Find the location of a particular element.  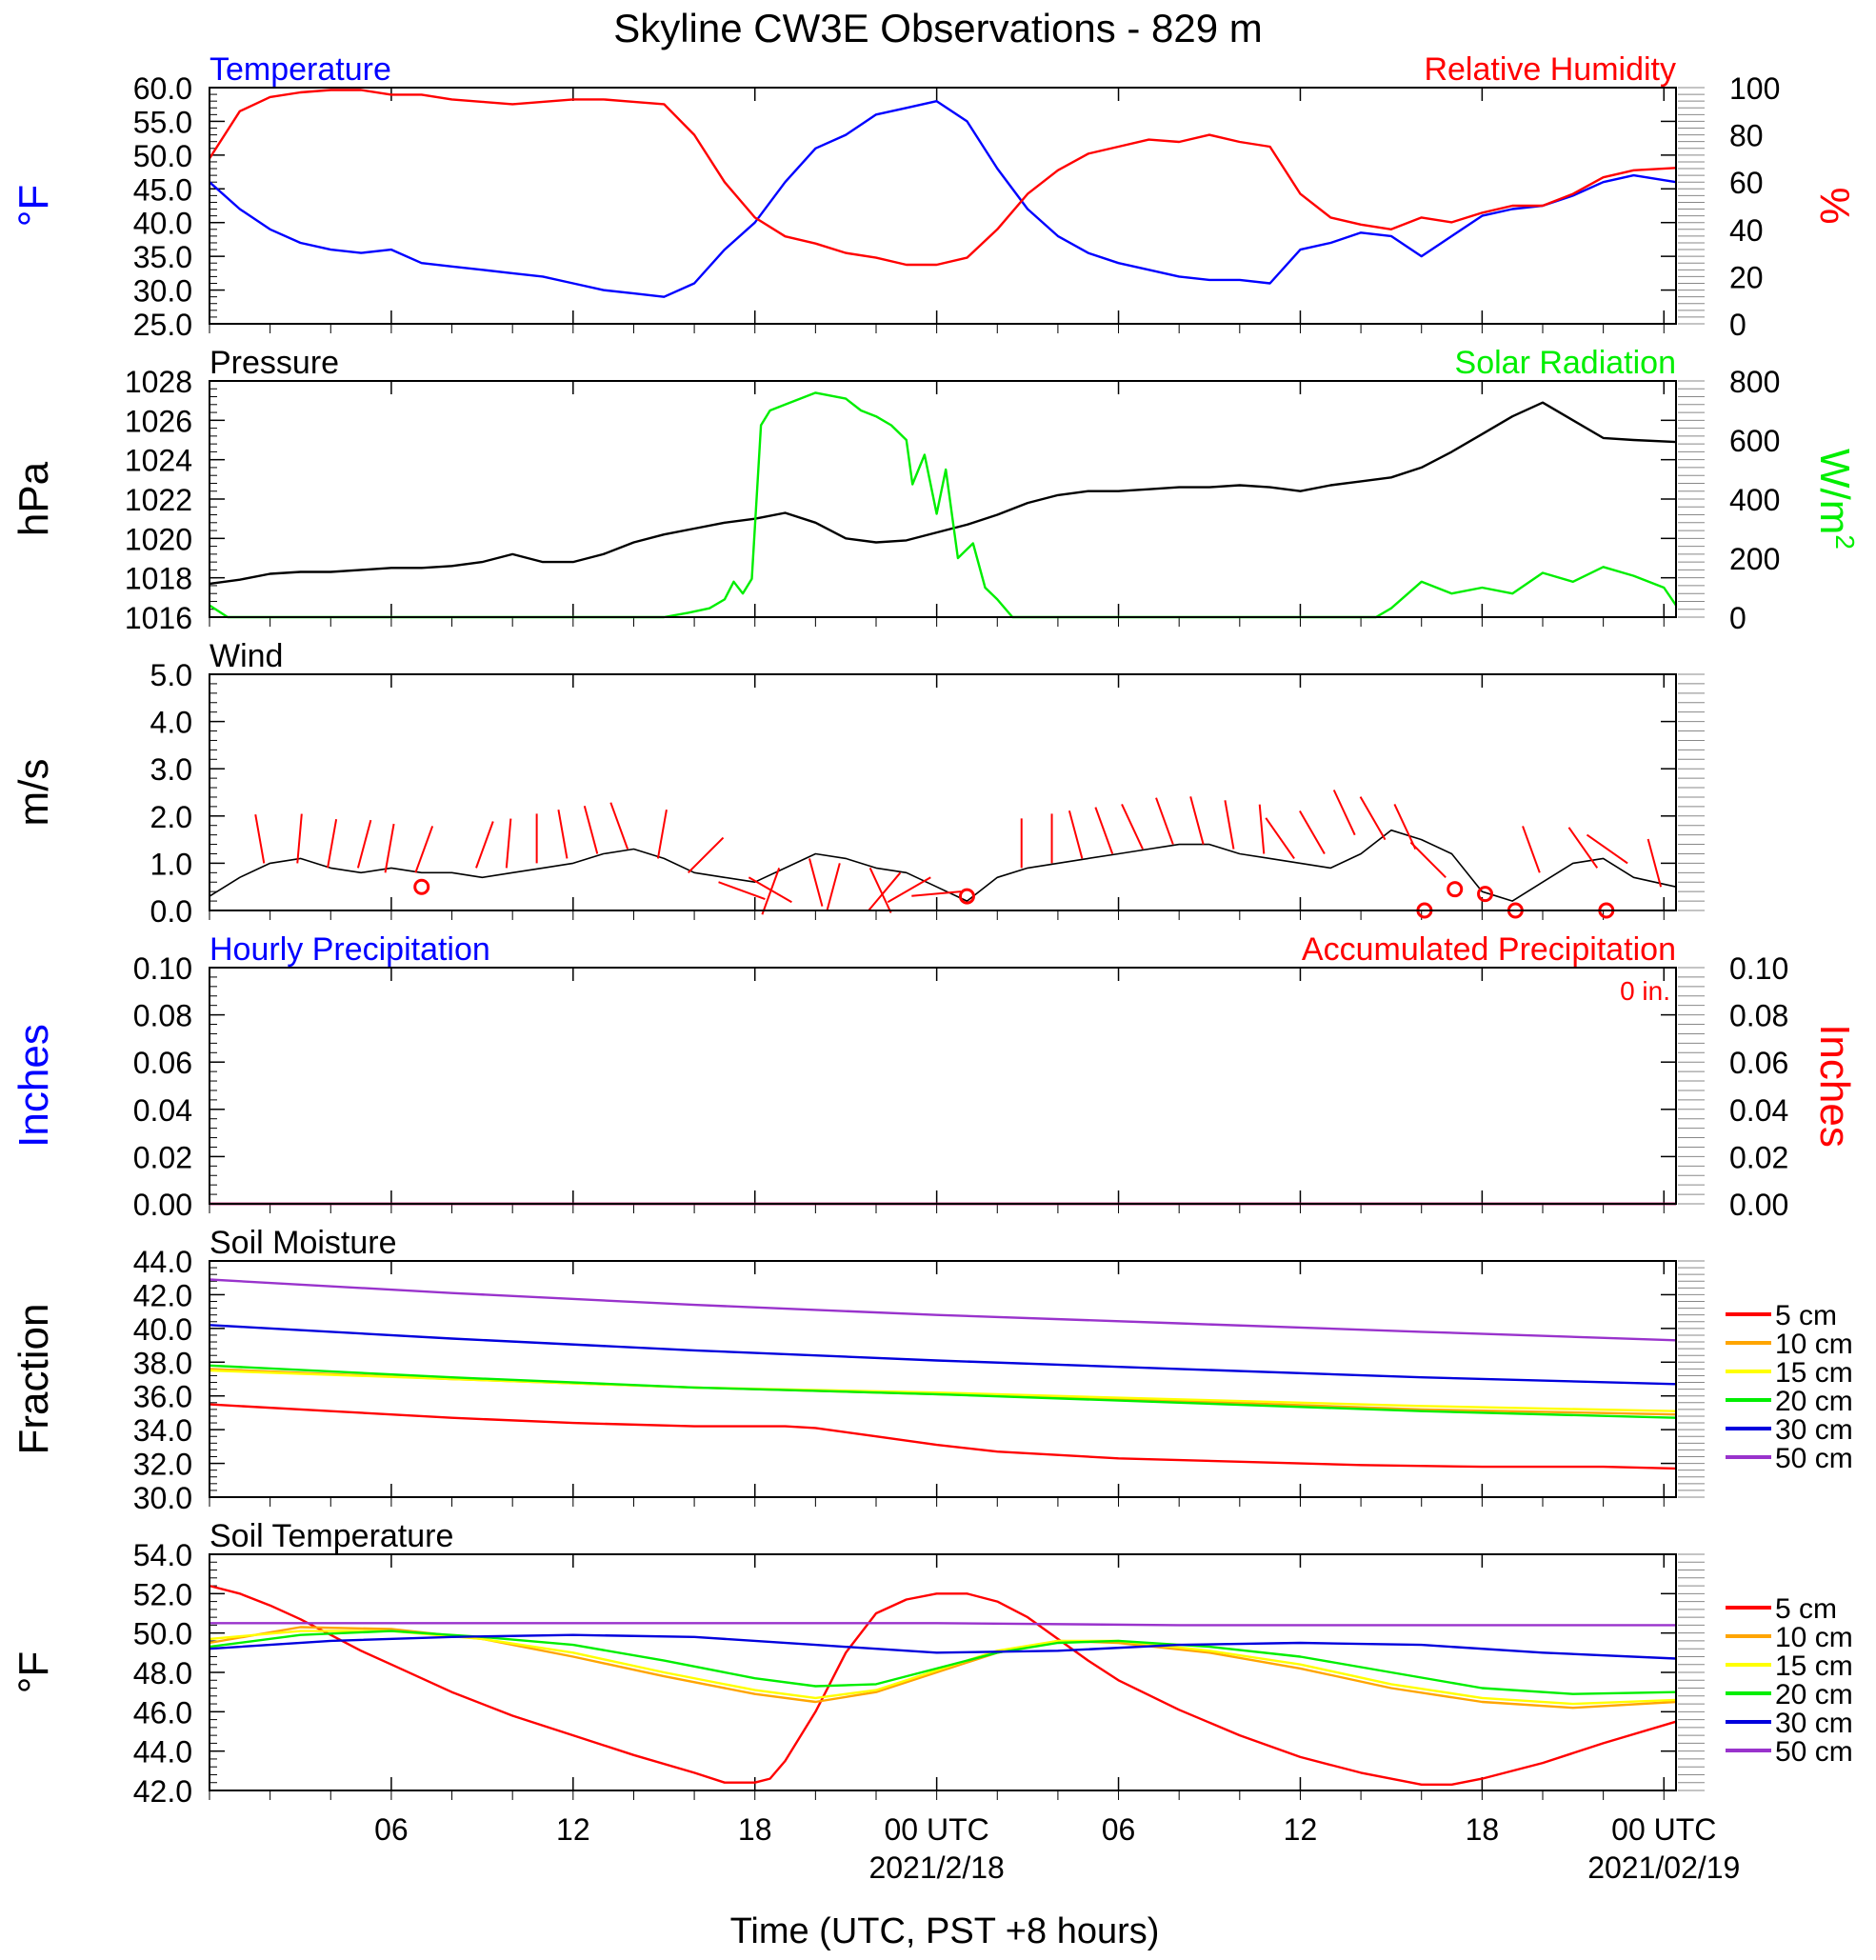

panel-4-left-title: Soil Moisture is located at coordinates (303, 1243).